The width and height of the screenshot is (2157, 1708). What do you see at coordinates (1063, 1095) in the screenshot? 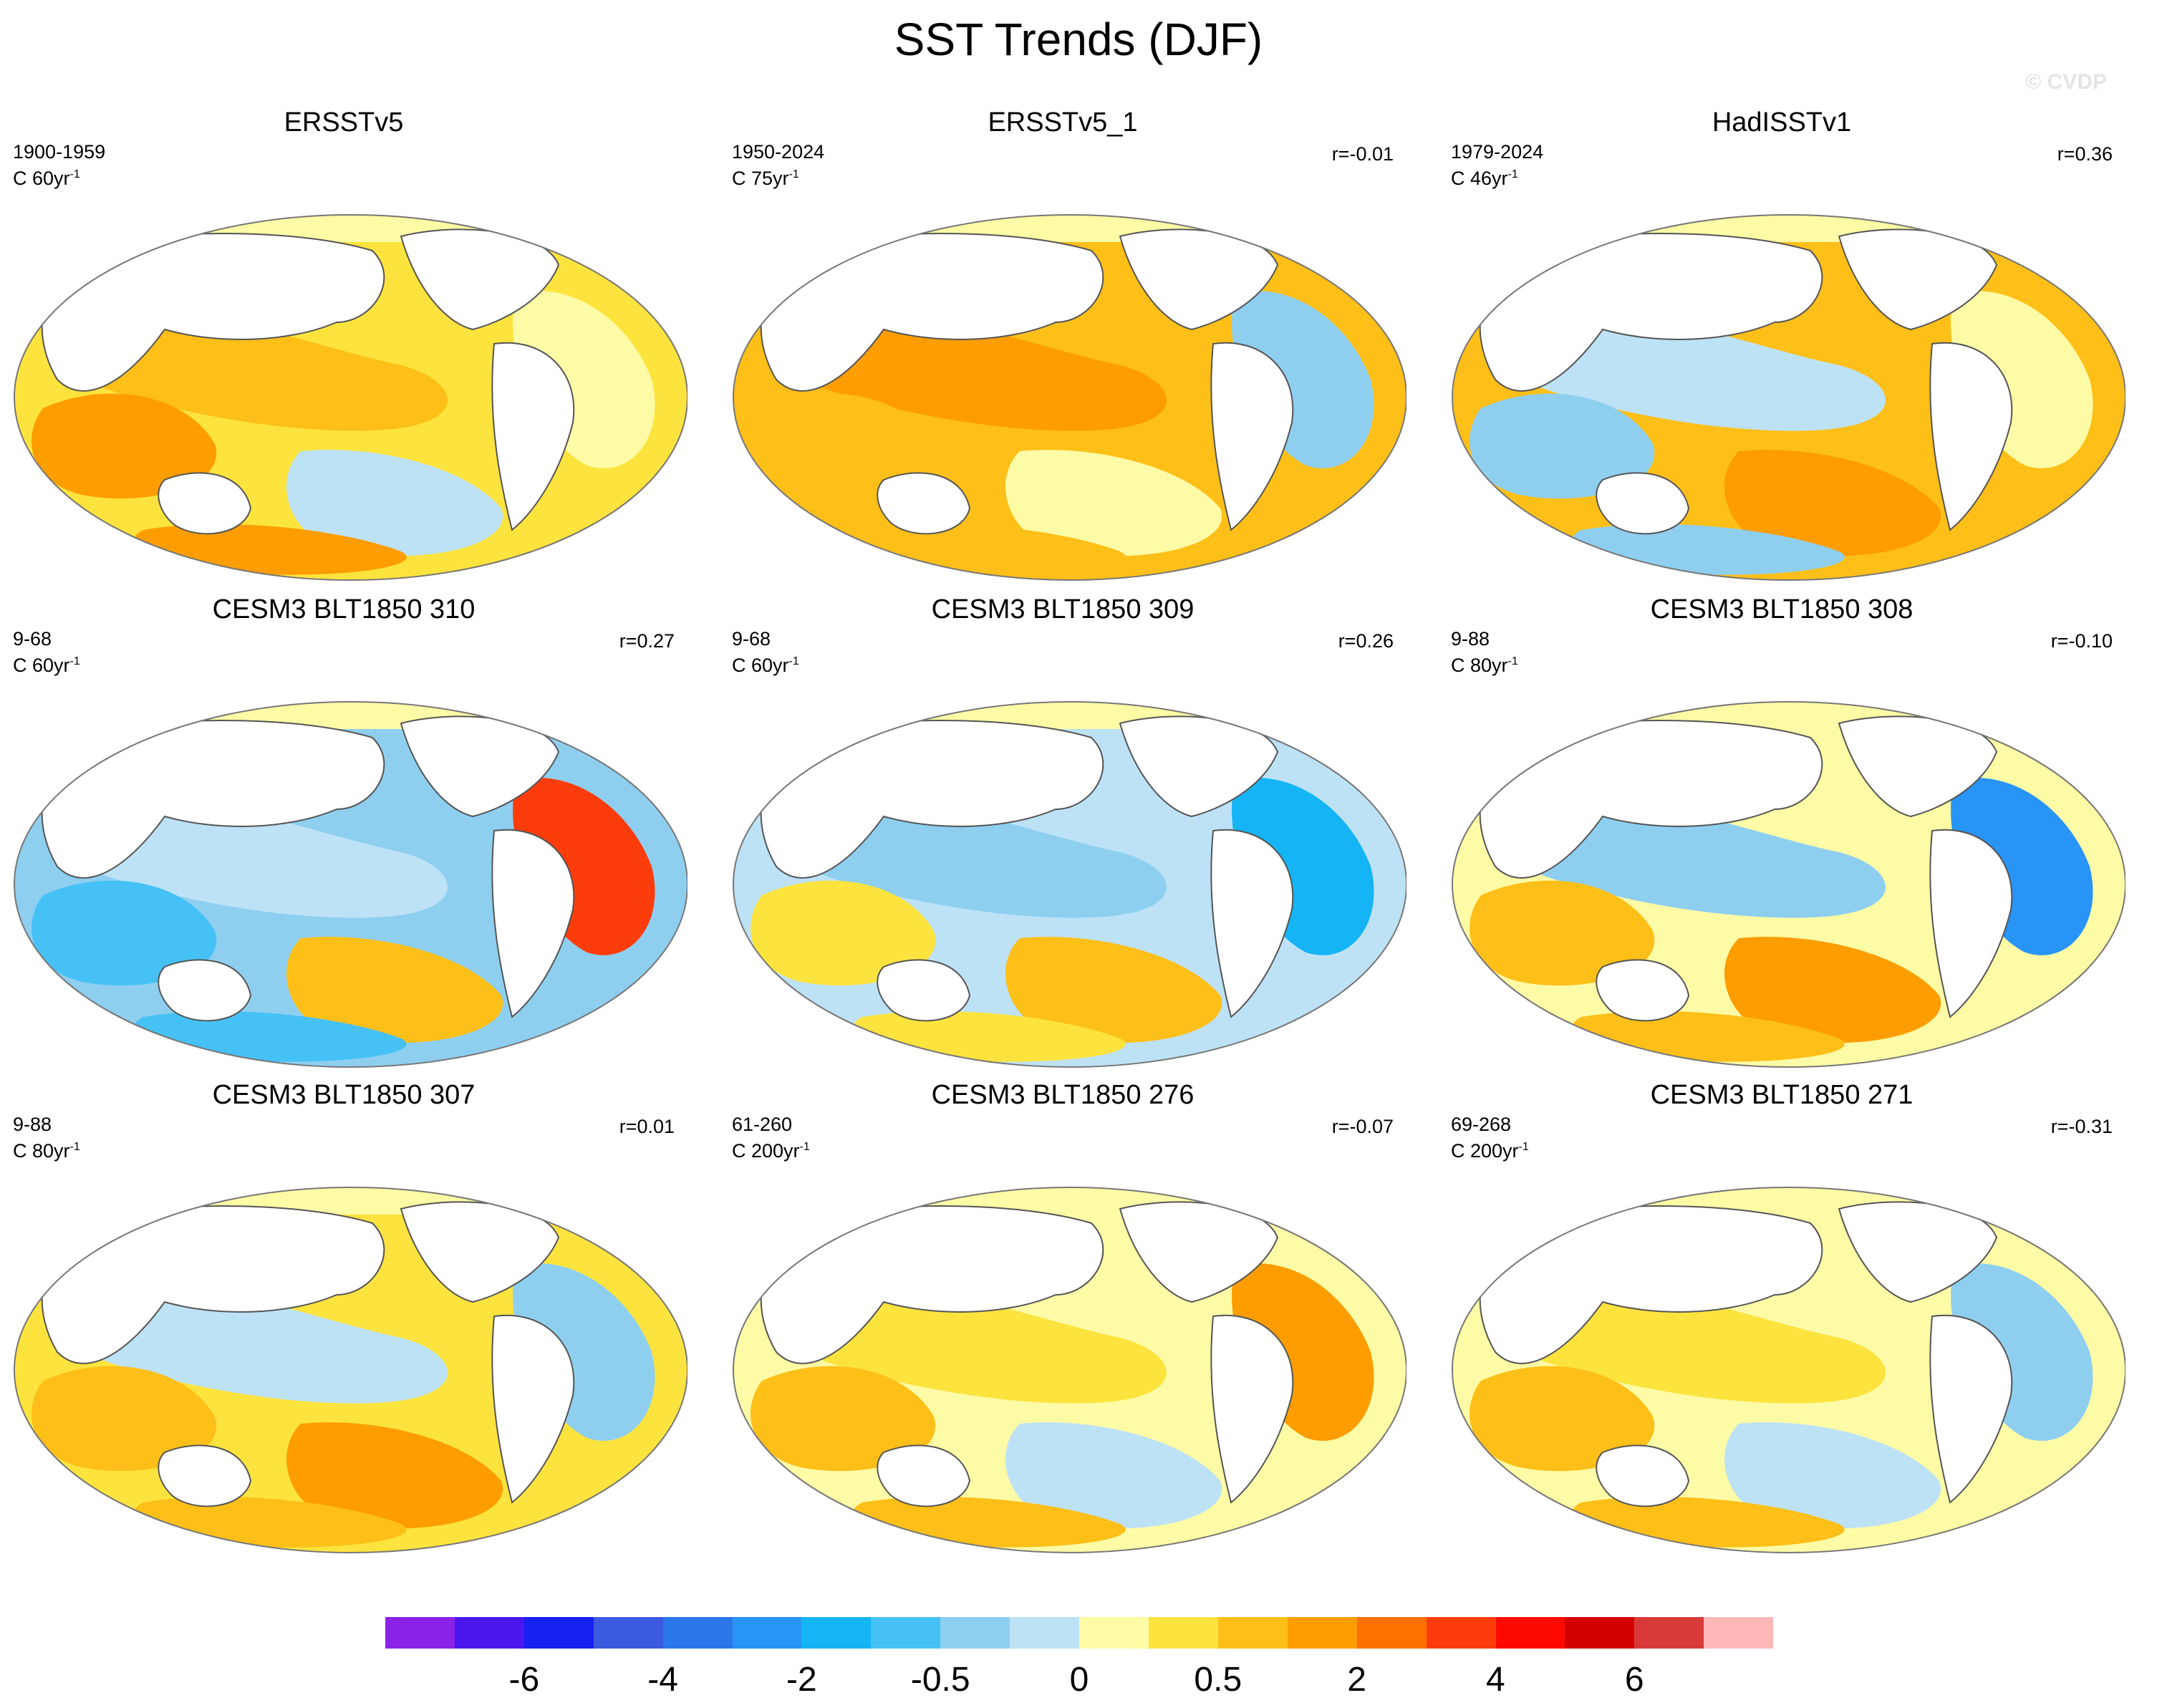
I see `panel-title: CESM3 BLT1850 276` at bounding box center [1063, 1095].